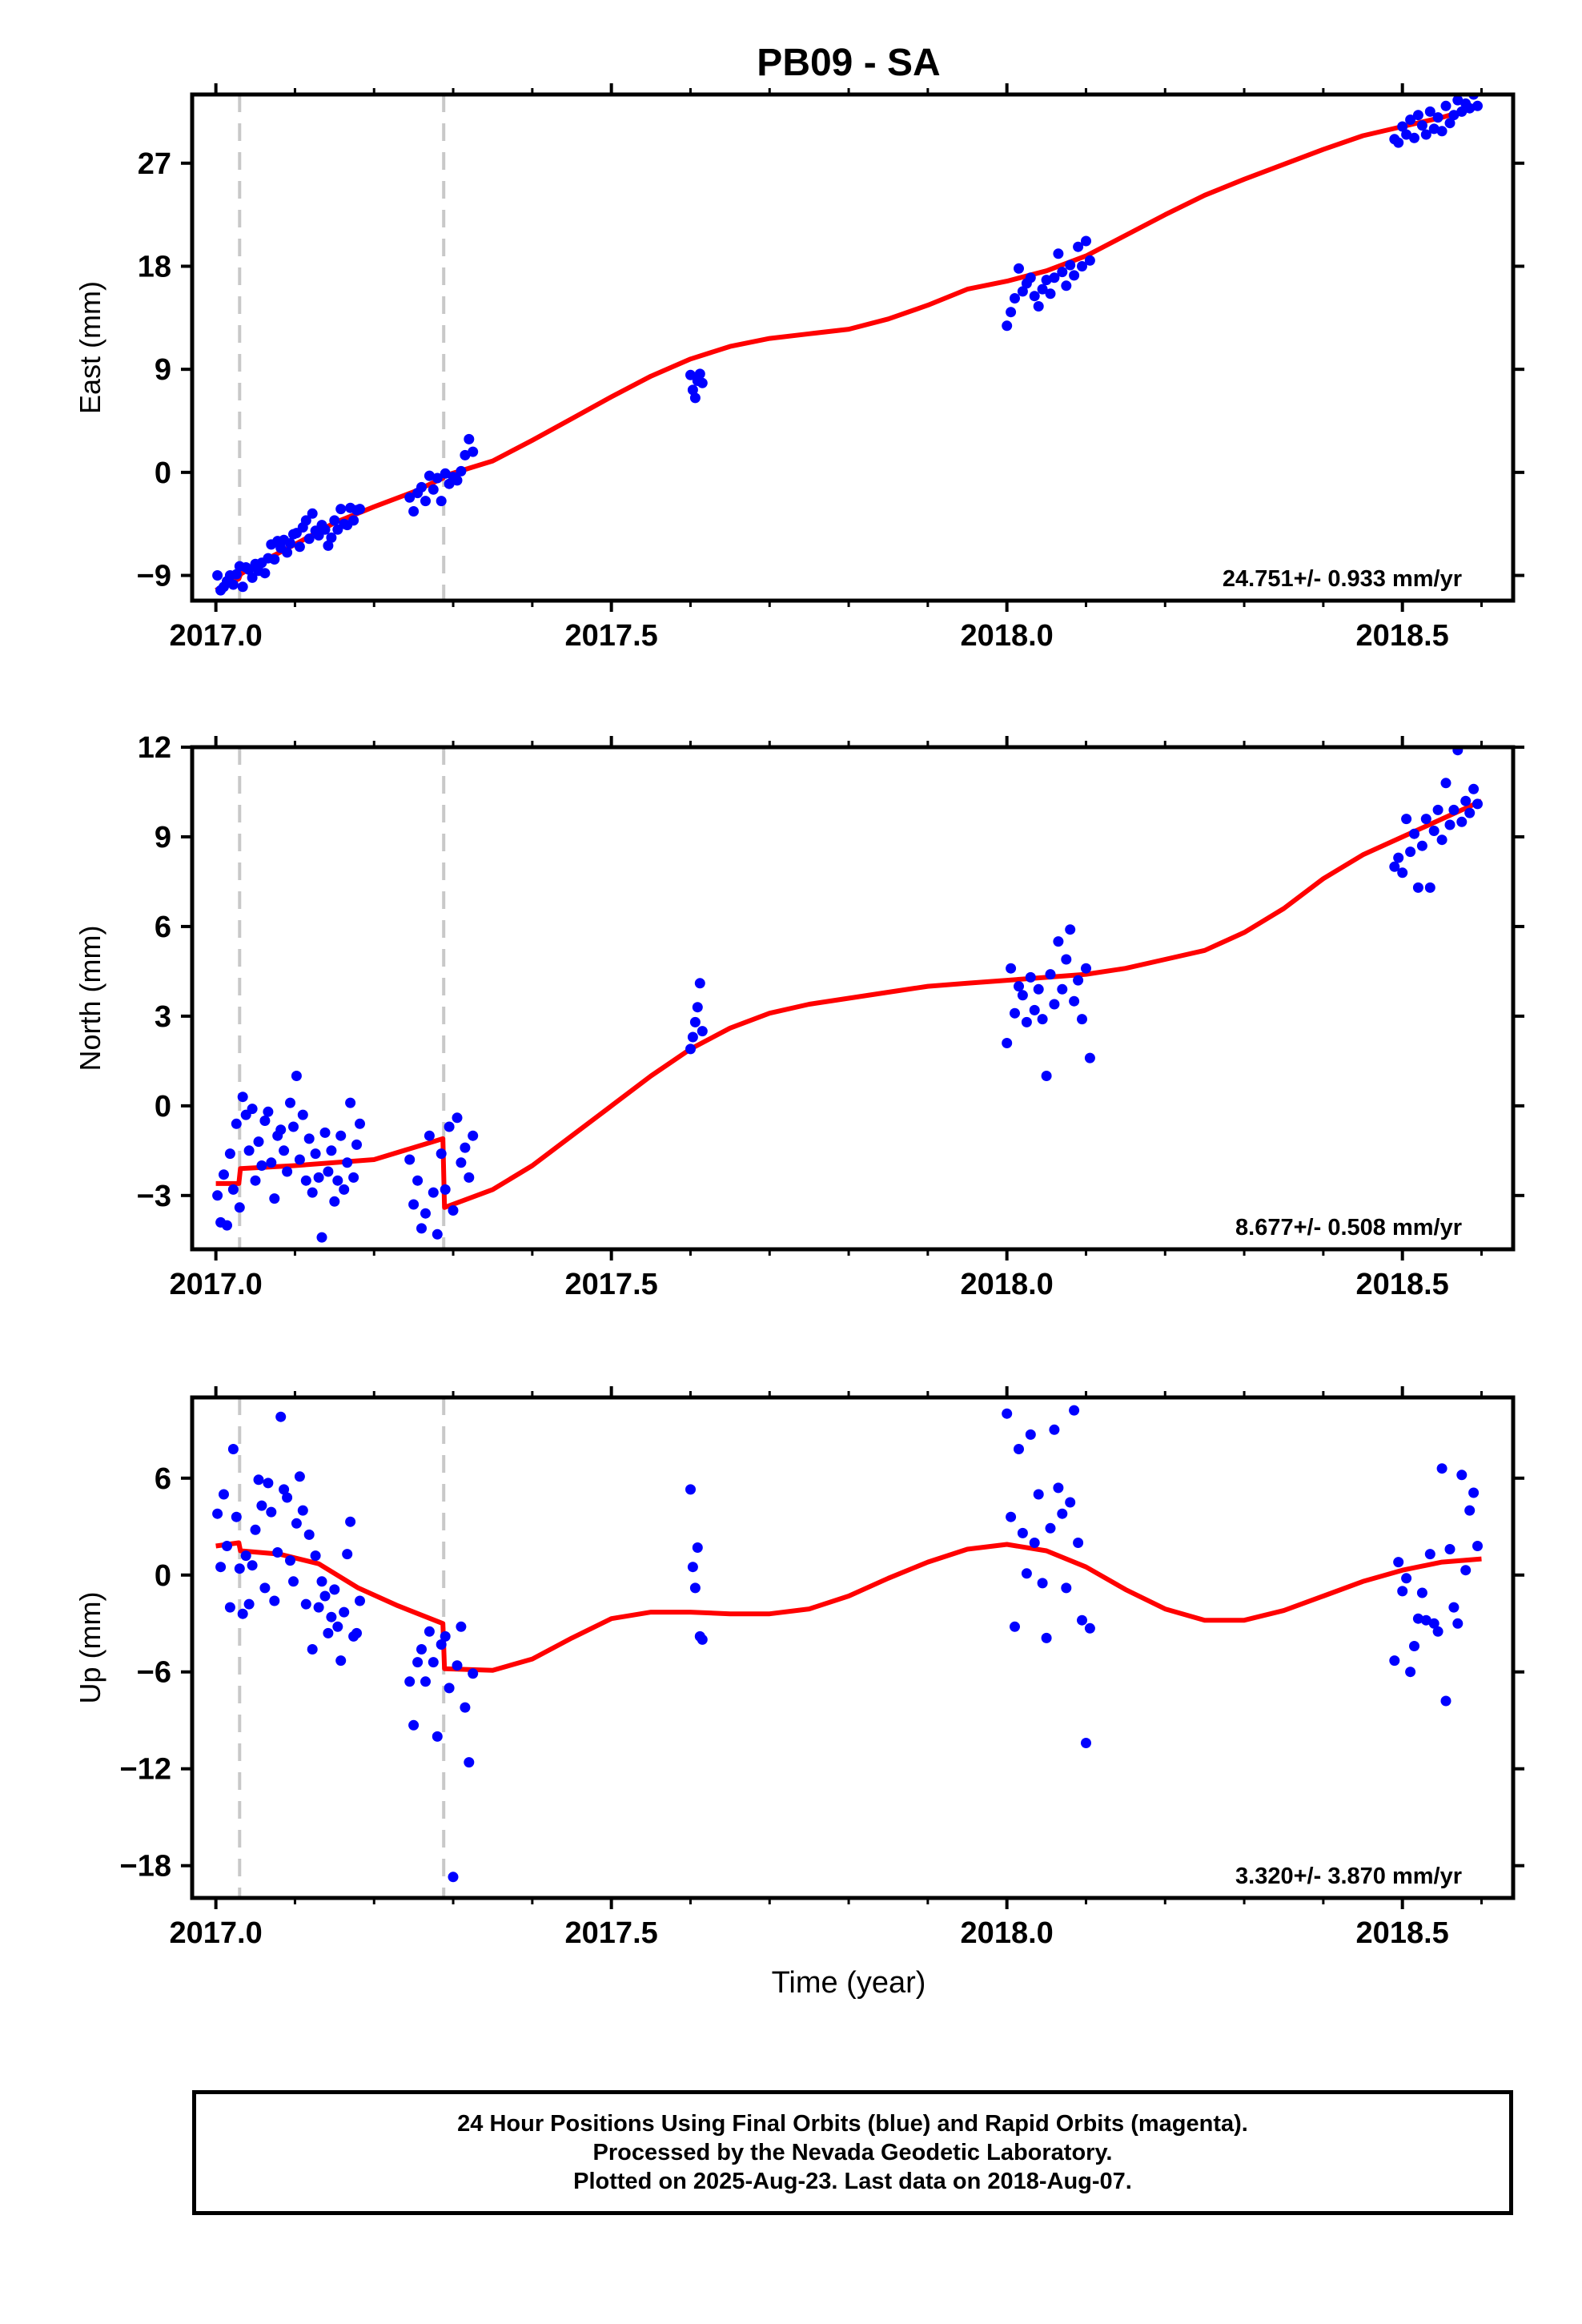 The width and height of the screenshot is (1582, 2324). I want to click on north-xtick-label: 2018.5, so click(1403, 1284).